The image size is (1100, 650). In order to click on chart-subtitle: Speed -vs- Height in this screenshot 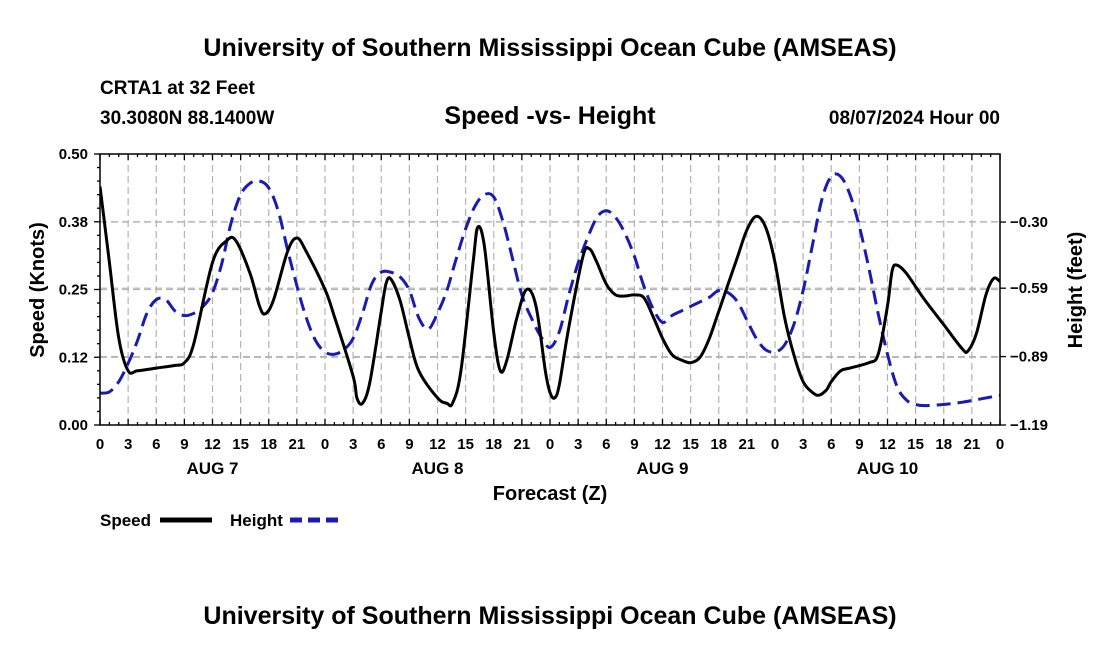, I will do `click(550, 116)`.